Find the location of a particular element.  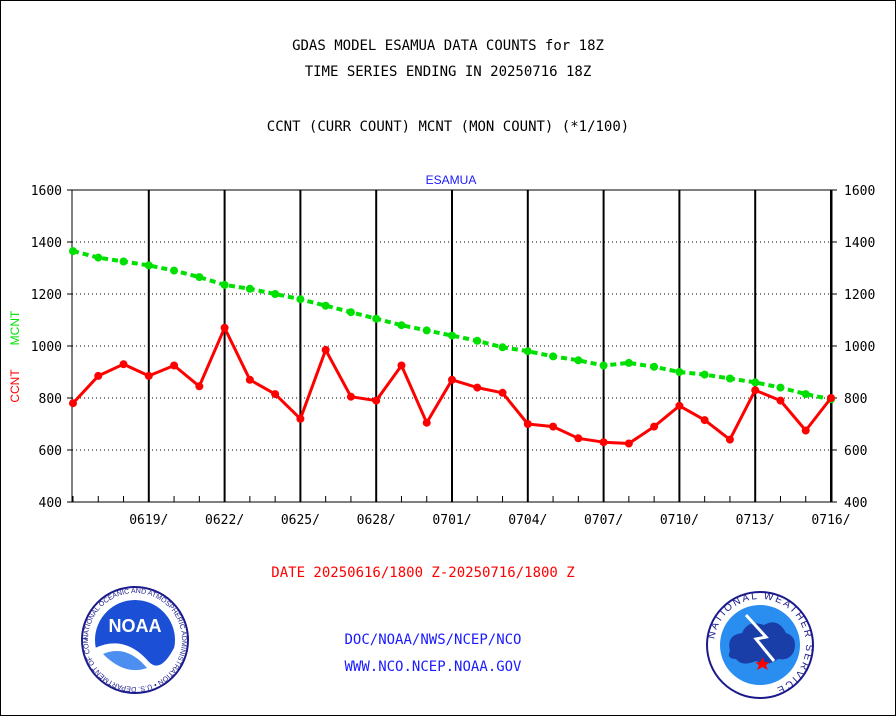

x-tick-label: 0707/ is located at coordinates (603, 520).